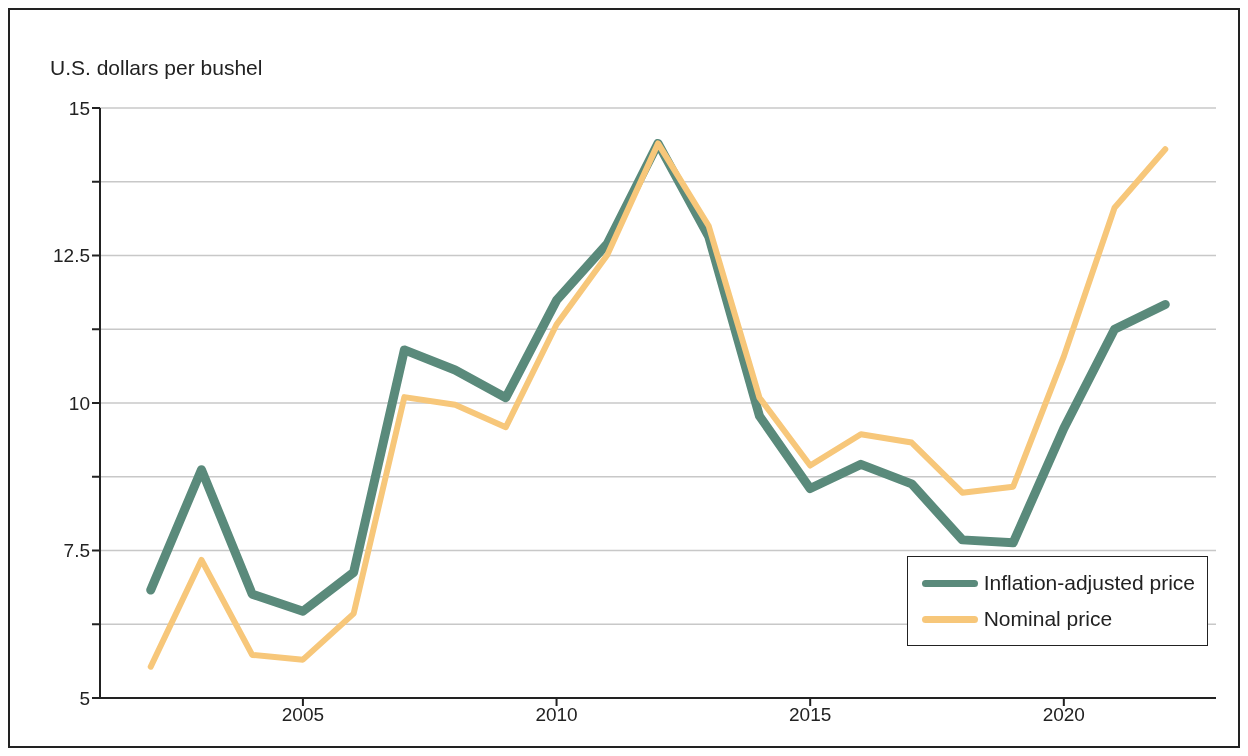 Image resolution: width=1248 pixels, height=756 pixels. What do you see at coordinates (303, 715) in the screenshot?
I see `x-tick-label: 2005` at bounding box center [303, 715].